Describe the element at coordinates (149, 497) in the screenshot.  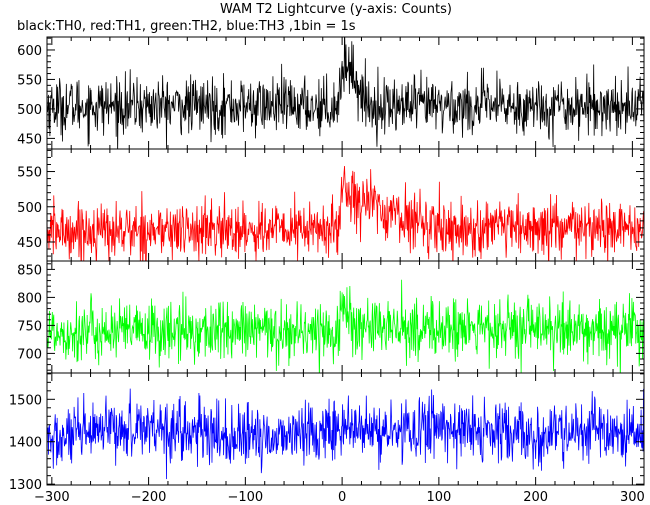
I see `x-tick-label: −200` at that location.